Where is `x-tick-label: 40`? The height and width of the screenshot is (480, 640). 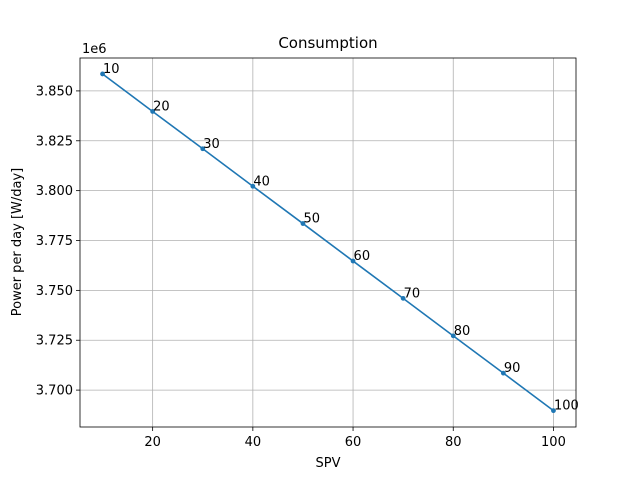
x-tick-label: 40 is located at coordinates (253, 442).